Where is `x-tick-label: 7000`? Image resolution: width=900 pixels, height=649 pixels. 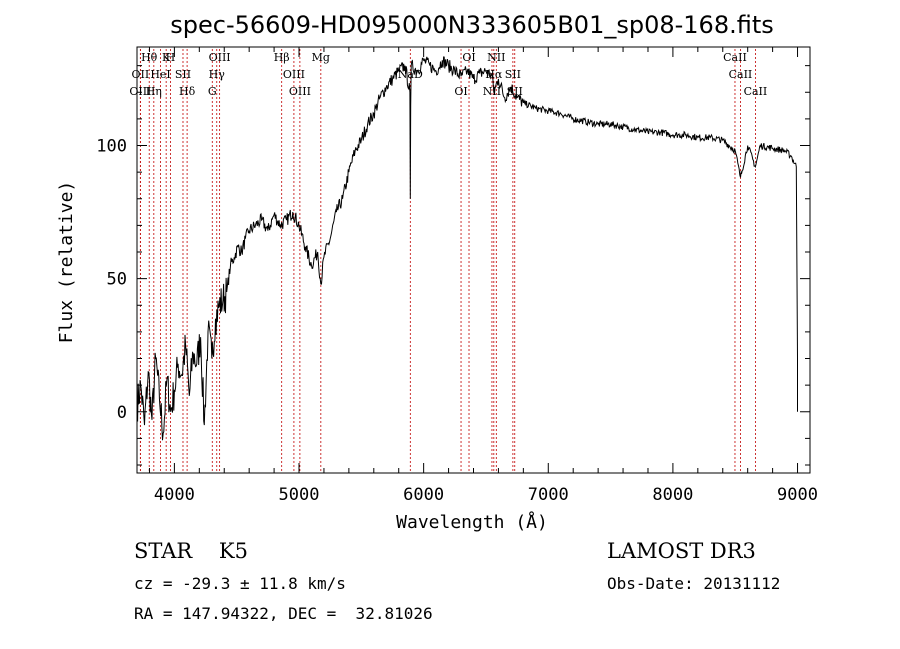 x-tick-label: 7000 is located at coordinates (548, 495).